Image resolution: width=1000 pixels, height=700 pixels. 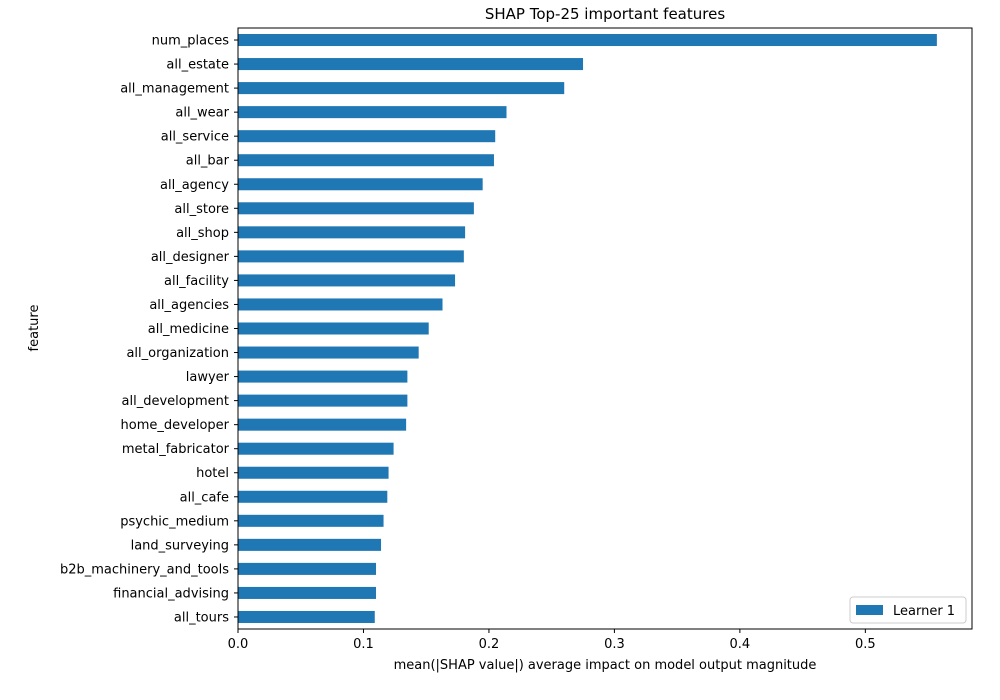 What do you see at coordinates (195, 137) in the screenshot?
I see `y-tick-label: all_service` at bounding box center [195, 137].